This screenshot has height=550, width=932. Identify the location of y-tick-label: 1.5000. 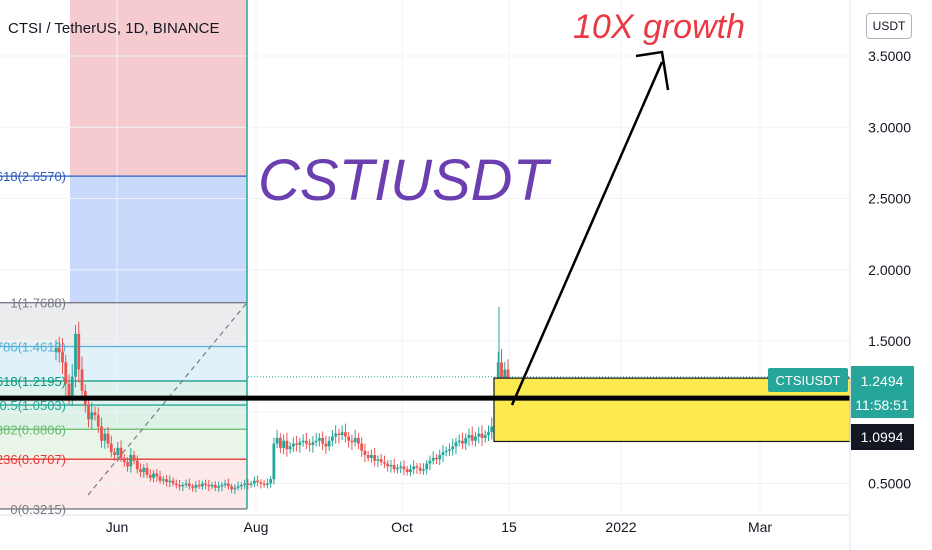
(889, 341).